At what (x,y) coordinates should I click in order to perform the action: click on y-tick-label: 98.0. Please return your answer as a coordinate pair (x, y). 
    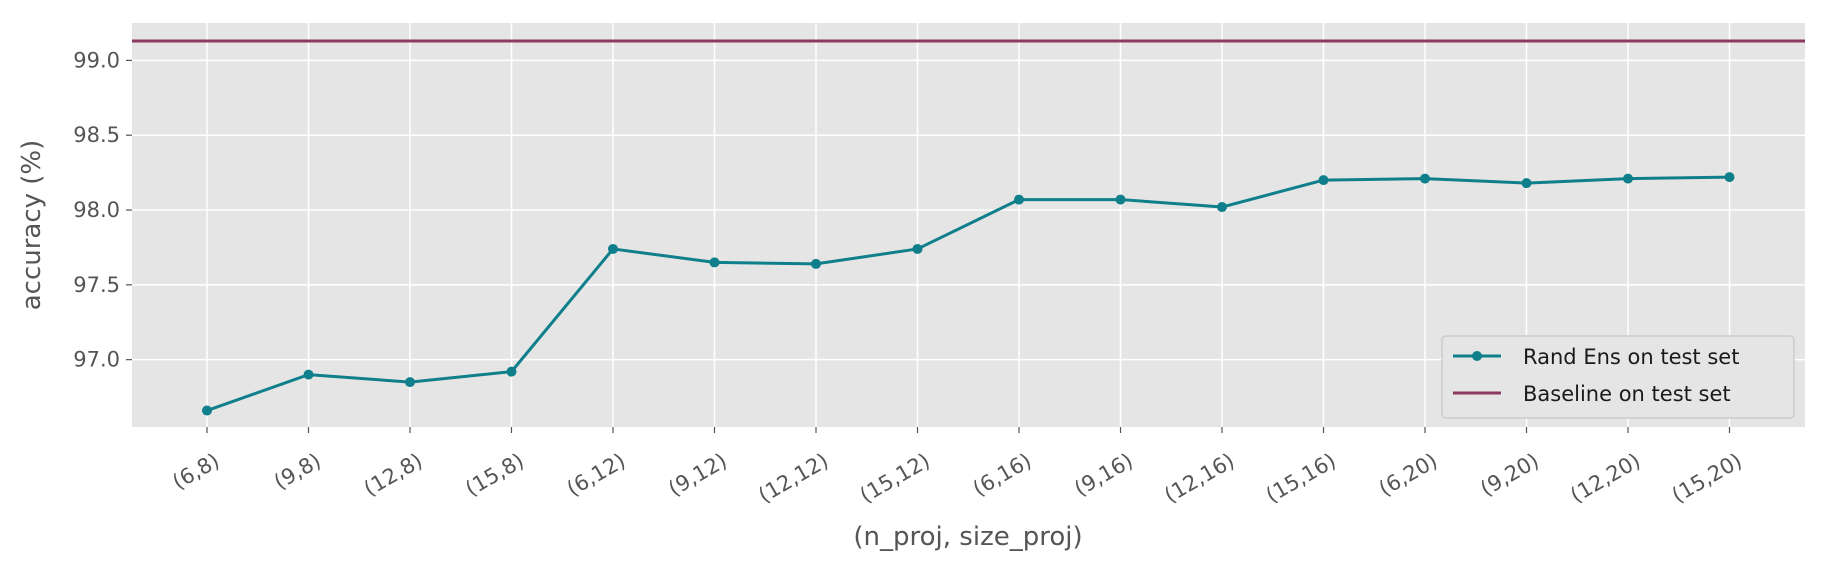
    Looking at the image, I should click on (96, 210).